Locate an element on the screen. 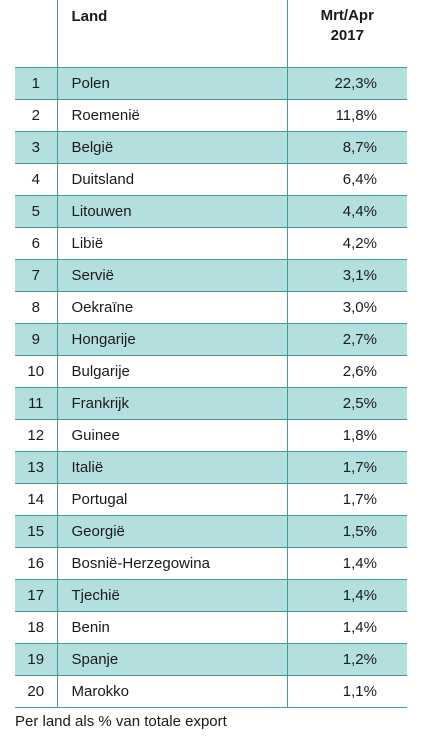 The width and height of the screenshot is (421, 743). table-row: 2 Roemenië 11,8% is located at coordinates (211, 115).